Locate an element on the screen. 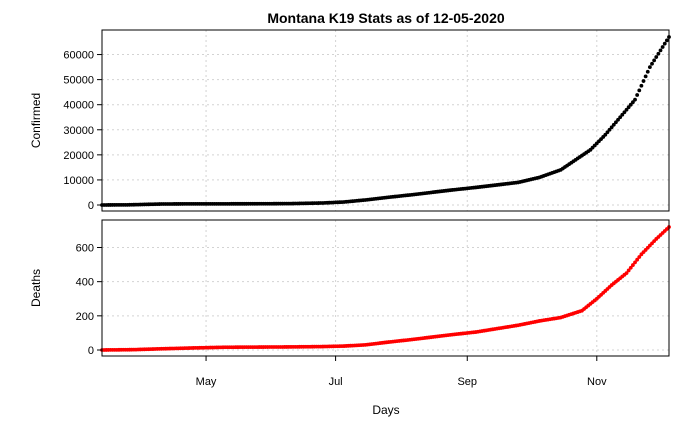 The image size is (700, 432). x-tick-label: Jul is located at coordinates (336, 382).